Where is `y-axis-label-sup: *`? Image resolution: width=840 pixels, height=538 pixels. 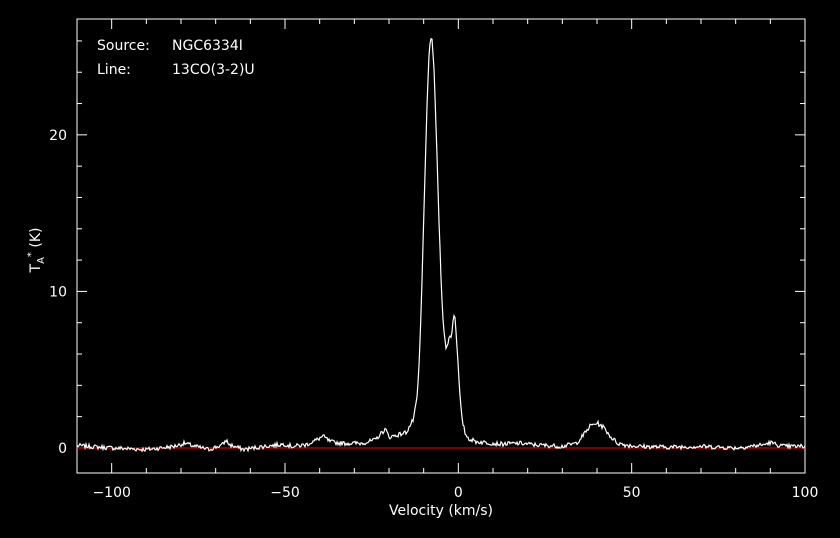 y-axis-label-sup: * is located at coordinates (31, 254).